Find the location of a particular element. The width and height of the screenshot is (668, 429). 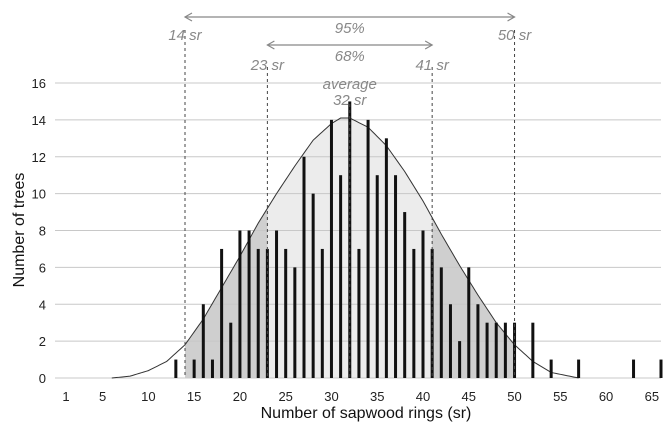

range-68-label: 68% is located at coordinates (350, 56).